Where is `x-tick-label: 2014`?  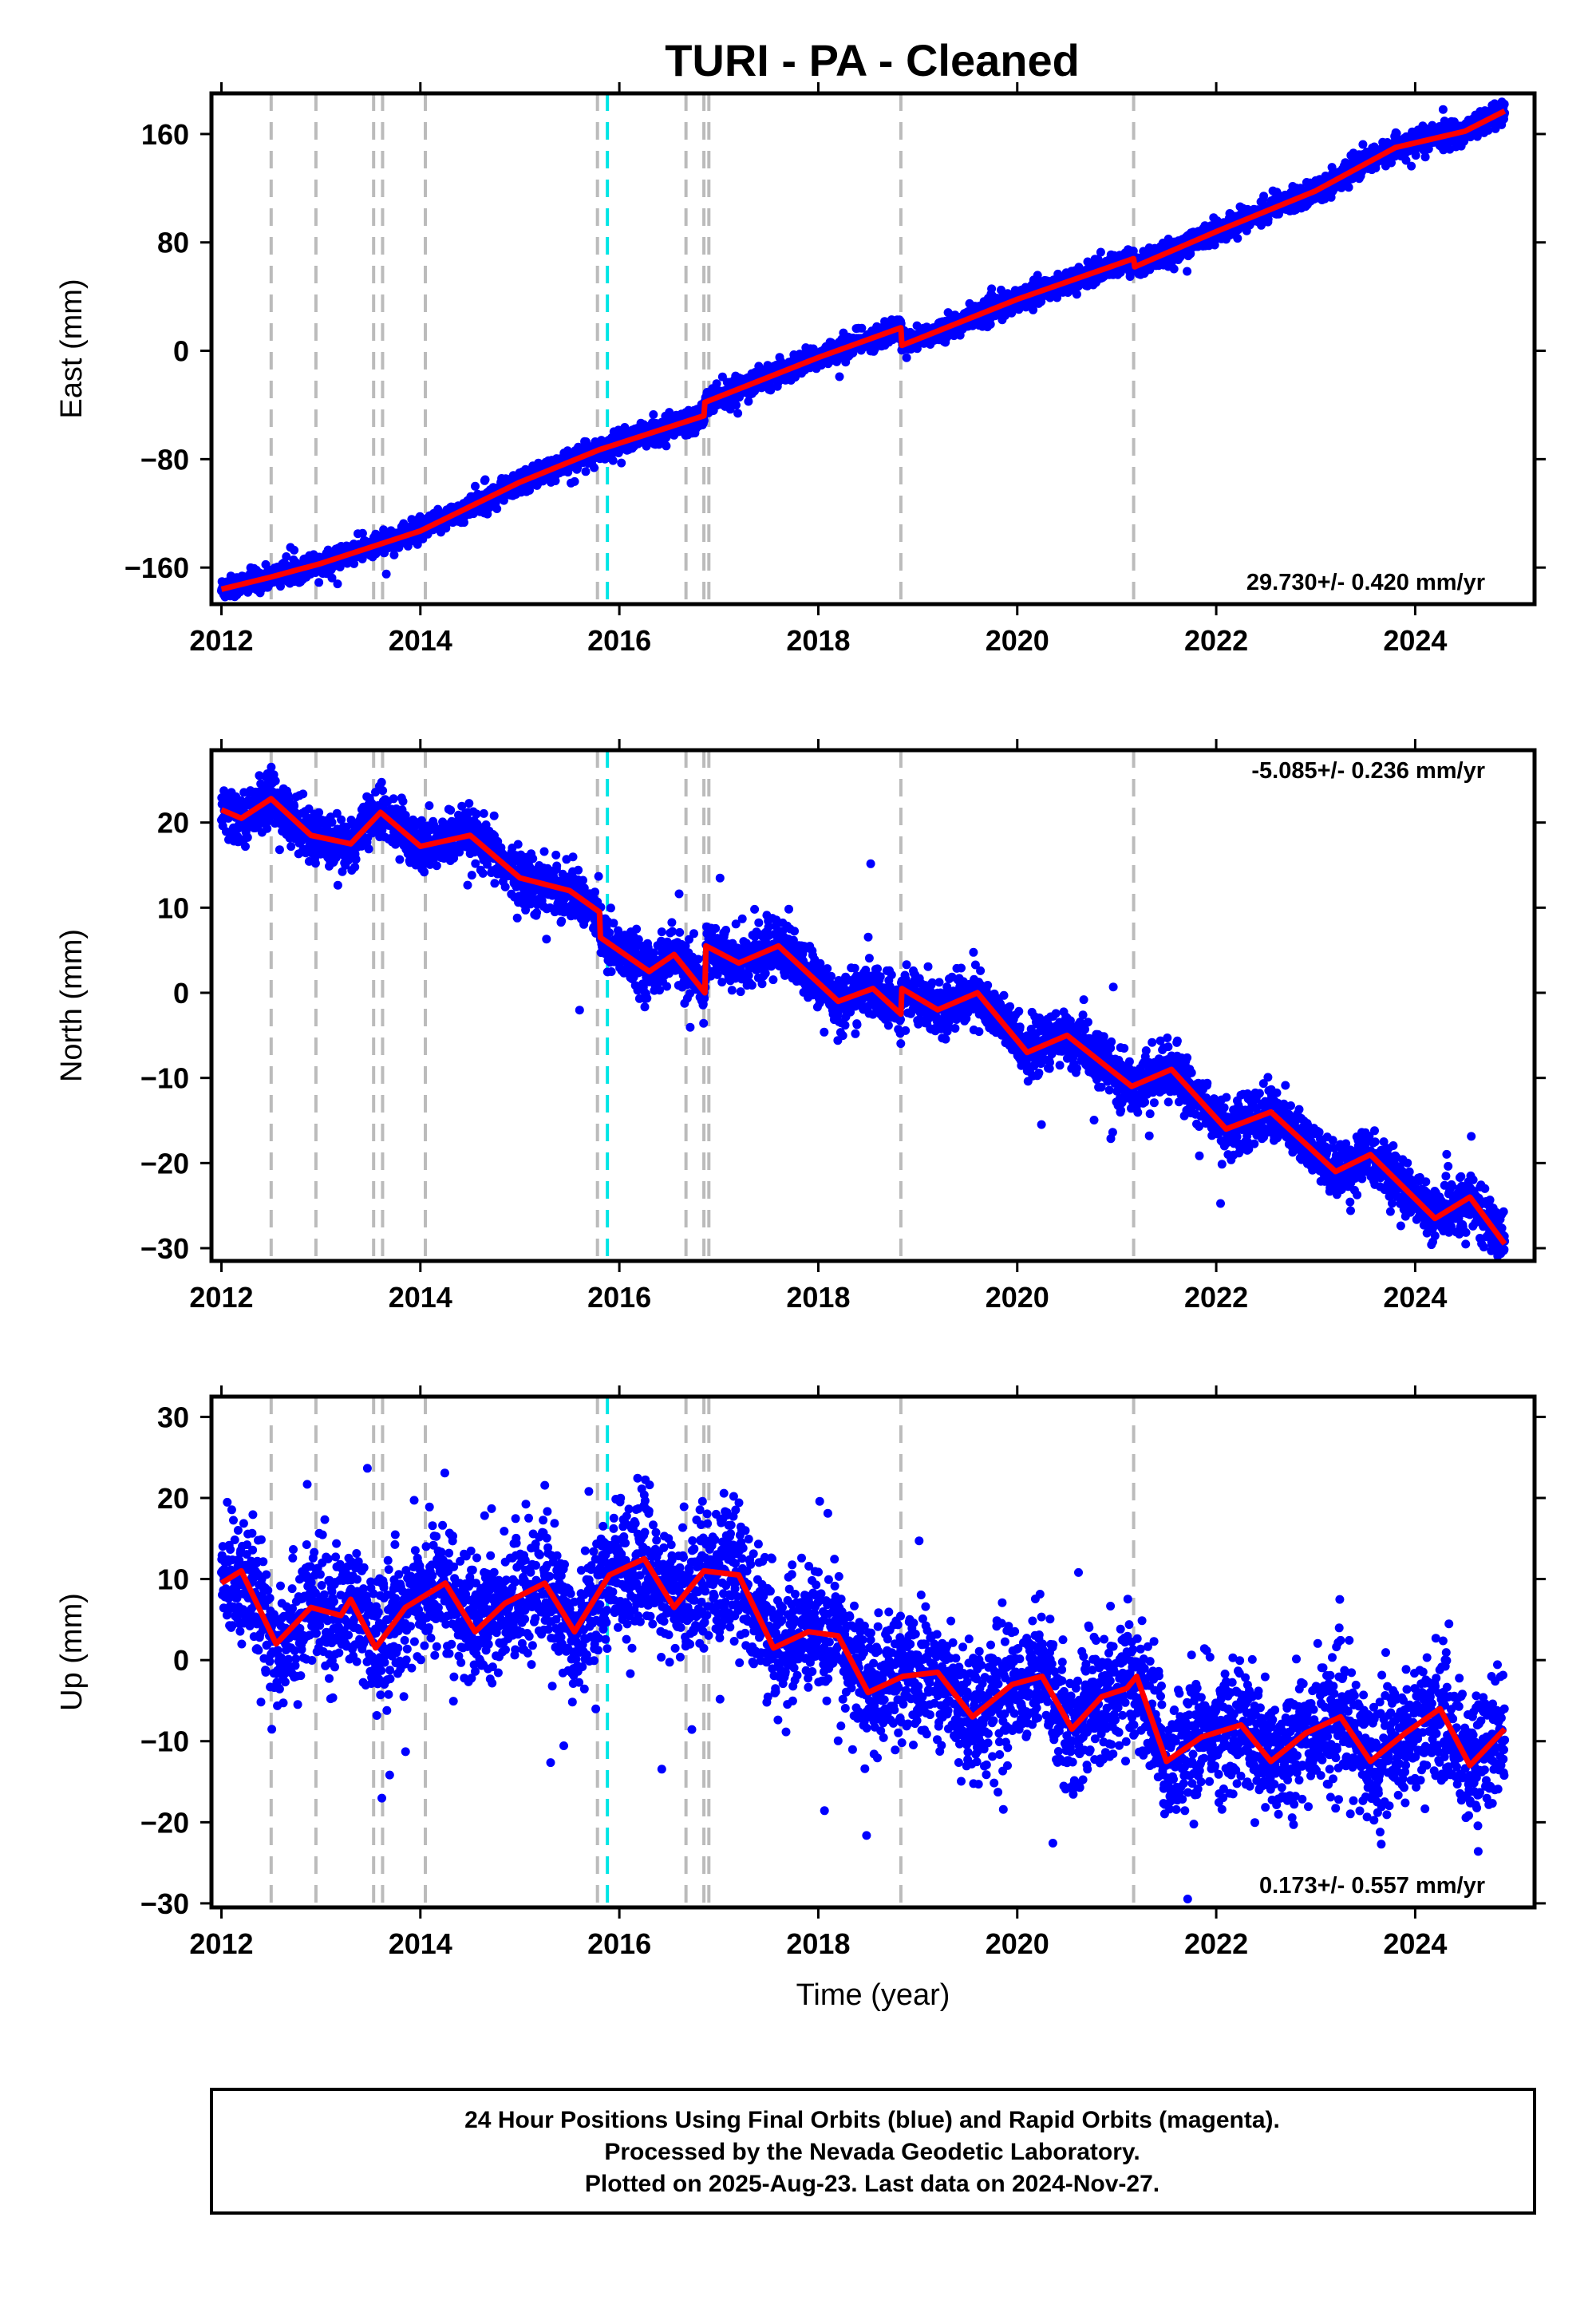
x-tick-label: 2014 is located at coordinates (420, 640).